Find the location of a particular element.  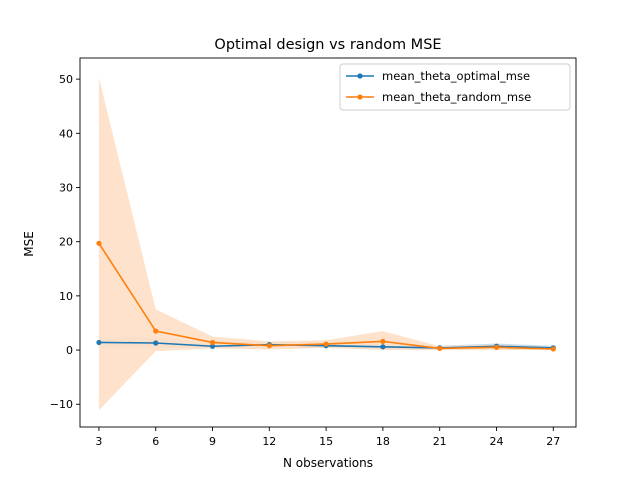

y-tick-label-0: 0 is located at coordinates (69, 350).